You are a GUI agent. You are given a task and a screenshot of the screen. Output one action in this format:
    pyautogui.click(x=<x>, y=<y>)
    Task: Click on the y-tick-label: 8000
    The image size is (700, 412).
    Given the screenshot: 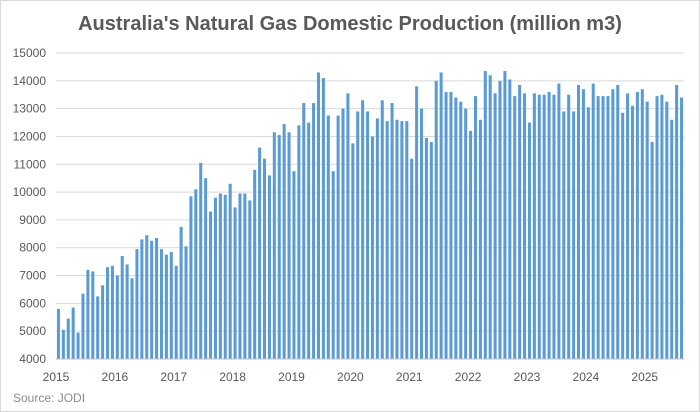 What is the action you would take?
    pyautogui.click(x=32, y=248)
    